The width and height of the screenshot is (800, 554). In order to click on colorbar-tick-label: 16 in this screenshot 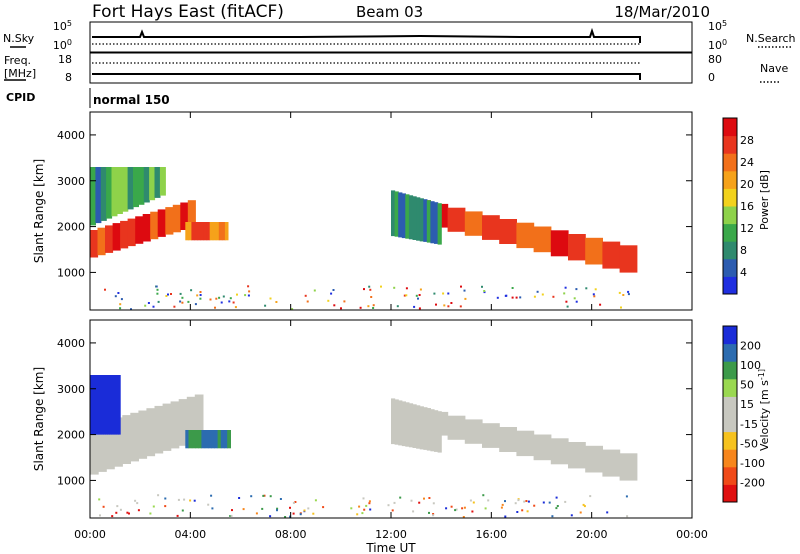, I will do `click(747, 206)`.